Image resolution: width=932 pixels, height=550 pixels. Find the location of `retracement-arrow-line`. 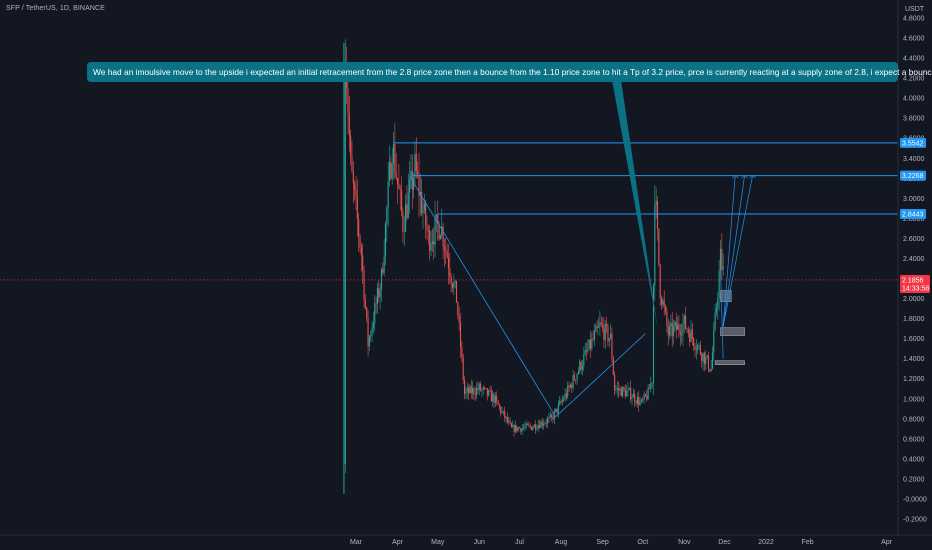

retracement-arrow-line is located at coordinates (722, 313).